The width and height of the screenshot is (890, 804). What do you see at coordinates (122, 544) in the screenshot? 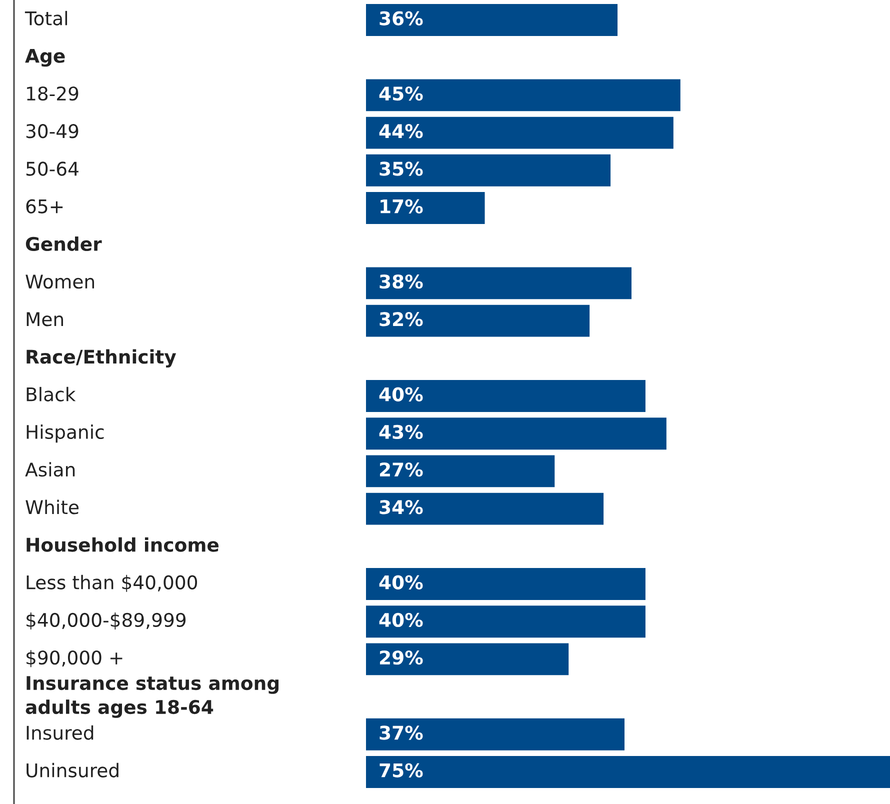
I see `y-tick-label: Household income` at bounding box center [122, 544].